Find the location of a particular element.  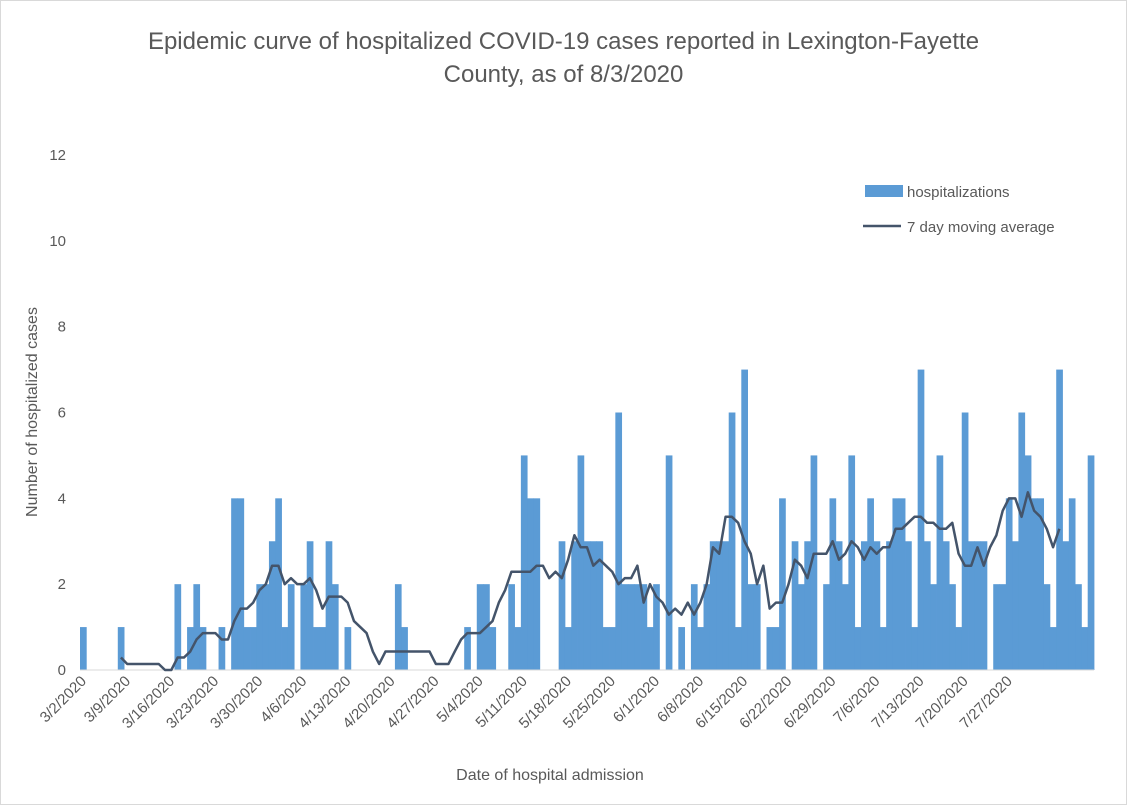

y-tick-label: 2 is located at coordinates (62, 584).